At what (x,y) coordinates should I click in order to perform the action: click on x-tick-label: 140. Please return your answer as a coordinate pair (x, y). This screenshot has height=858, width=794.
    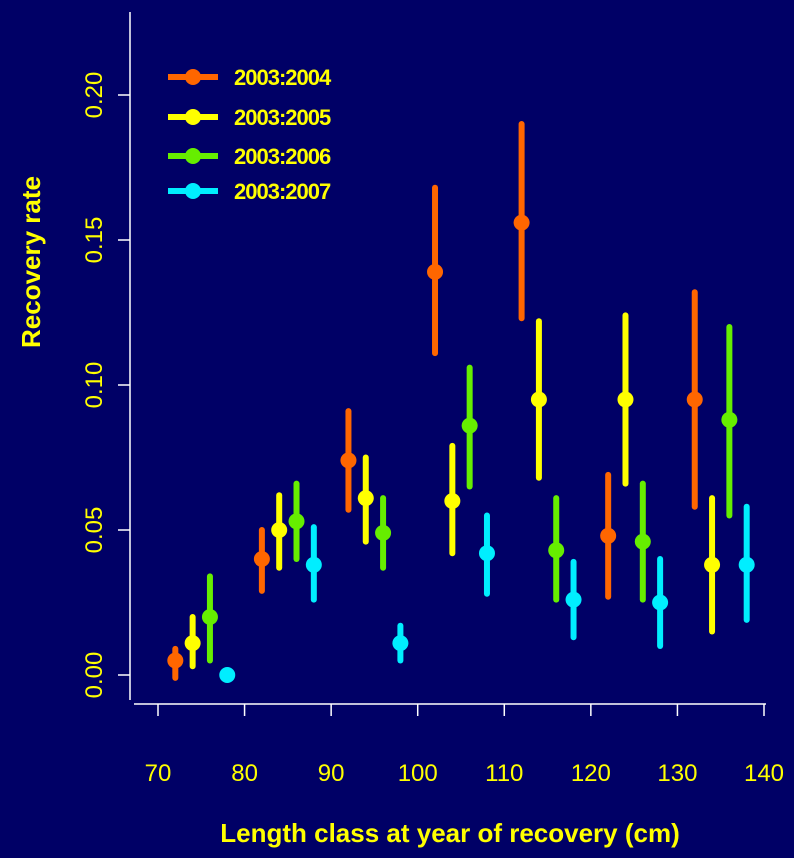
    Looking at the image, I should click on (764, 773).